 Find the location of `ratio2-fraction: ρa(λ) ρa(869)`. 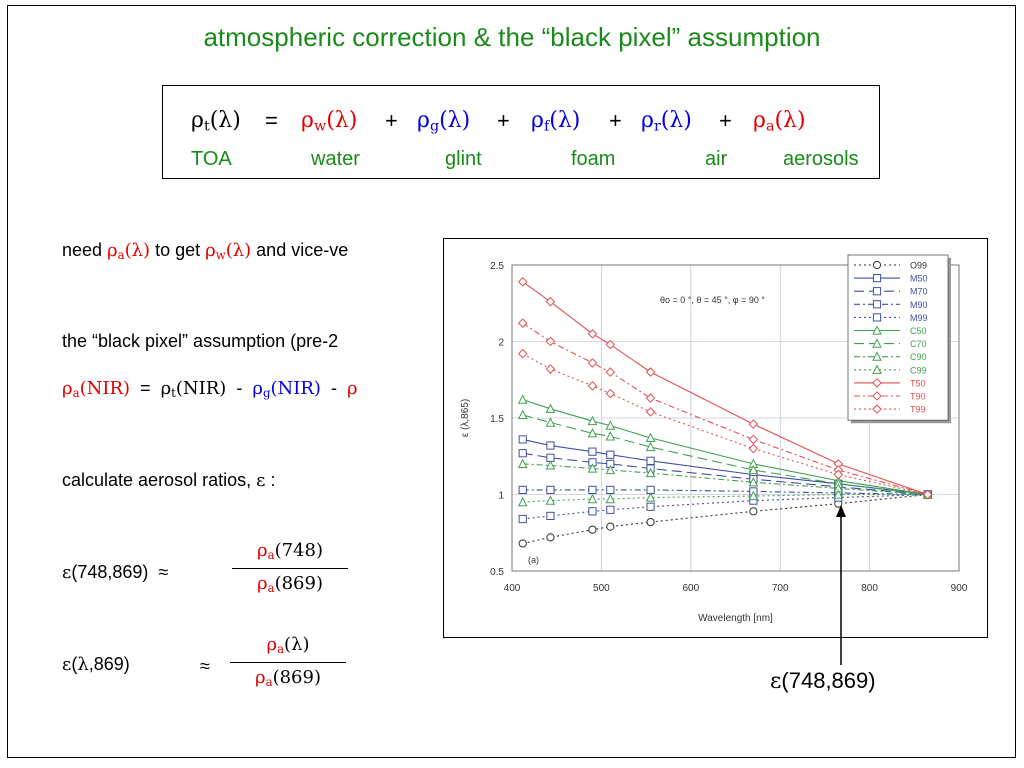

ratio2-fraction: ρa(λ) ρa(869) is located at coordinates (288, 661).